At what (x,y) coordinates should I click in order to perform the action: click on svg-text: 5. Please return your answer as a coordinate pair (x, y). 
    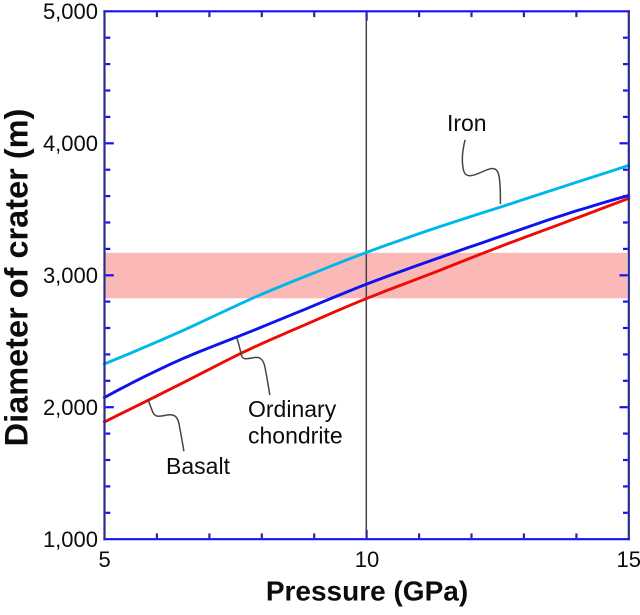
    Looking at the image, I should click on (104, 559).